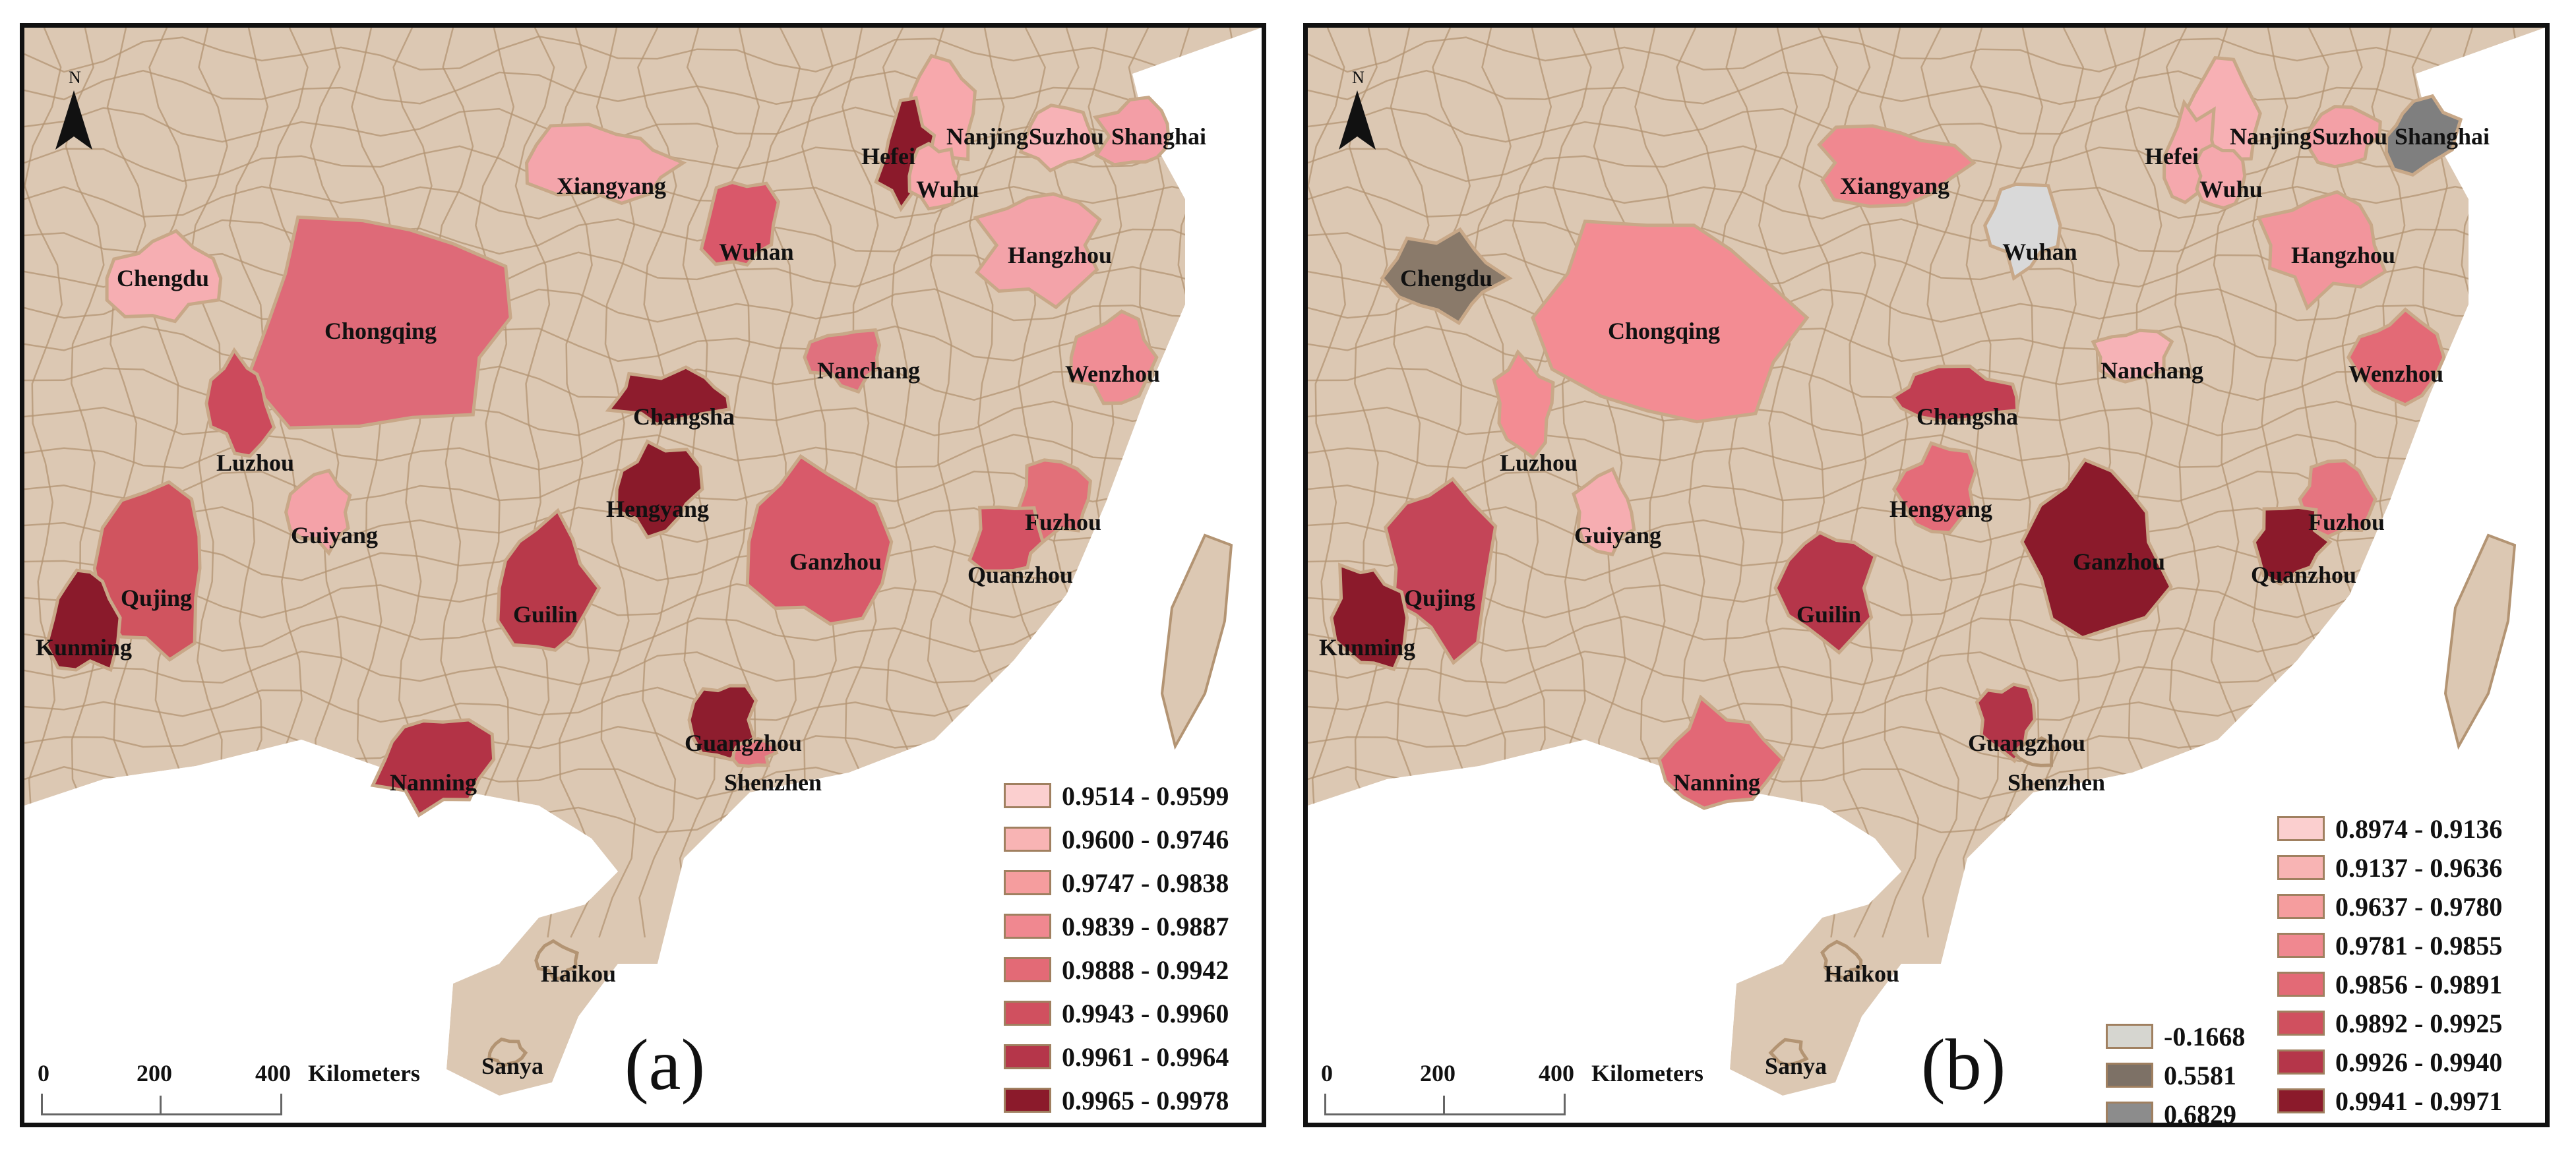 Image resolution: width=2576 pixels, height=1151 pixels. I want to click on panel-letter: (b), so click(1963, 1065).